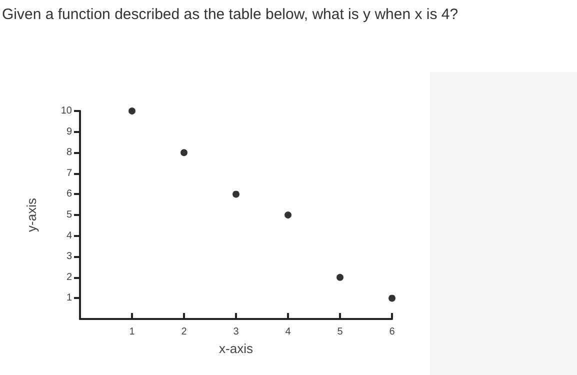 The image size is (577, 375). I want to click on y-tick-label: 8, so click(69, 152).